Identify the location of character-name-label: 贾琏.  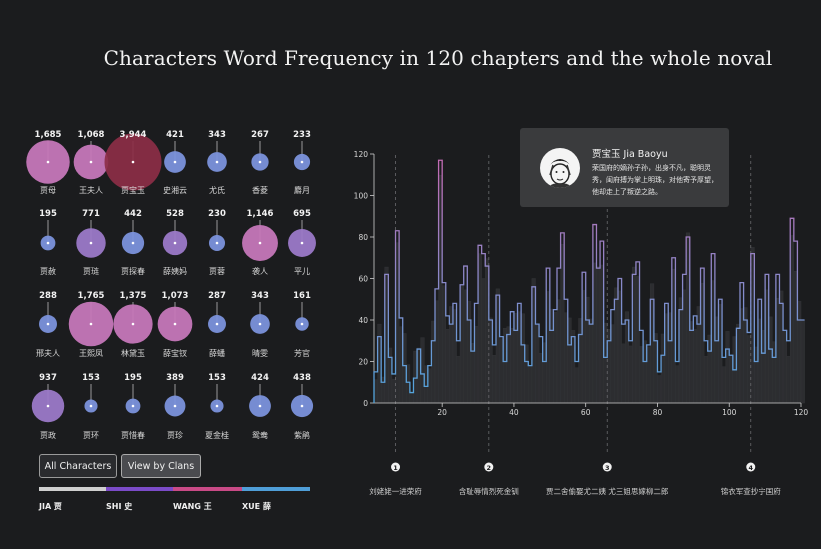
(91, 271).